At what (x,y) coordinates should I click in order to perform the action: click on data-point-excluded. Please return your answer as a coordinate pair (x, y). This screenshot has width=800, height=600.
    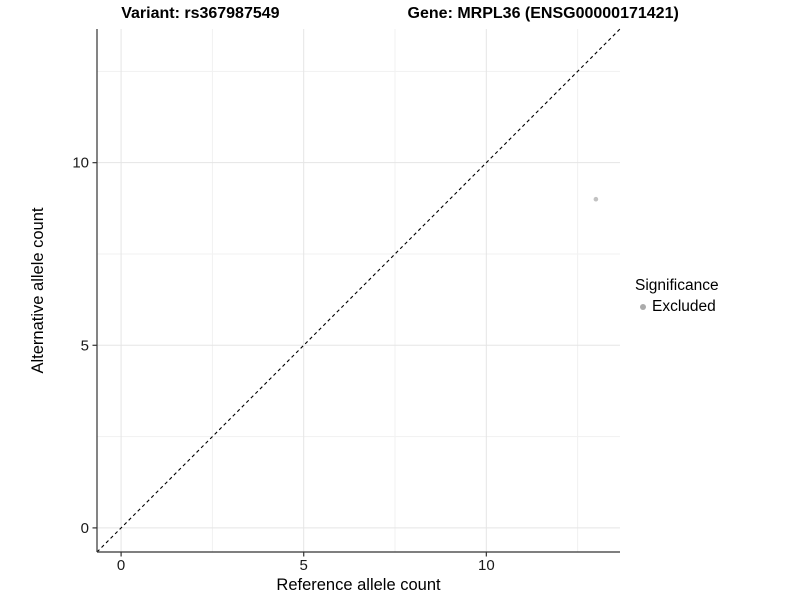
    Looking at the image, I should click on (596, 199).